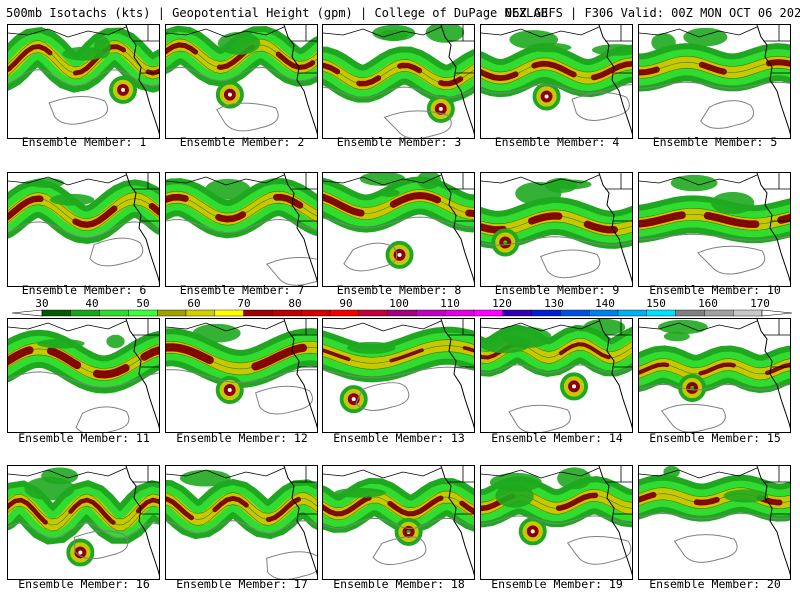 Image resolution: width=800 pixels, height=600 pixels. I want to click on member-label-9: Ensemble Member: 9, so click(557, 290).